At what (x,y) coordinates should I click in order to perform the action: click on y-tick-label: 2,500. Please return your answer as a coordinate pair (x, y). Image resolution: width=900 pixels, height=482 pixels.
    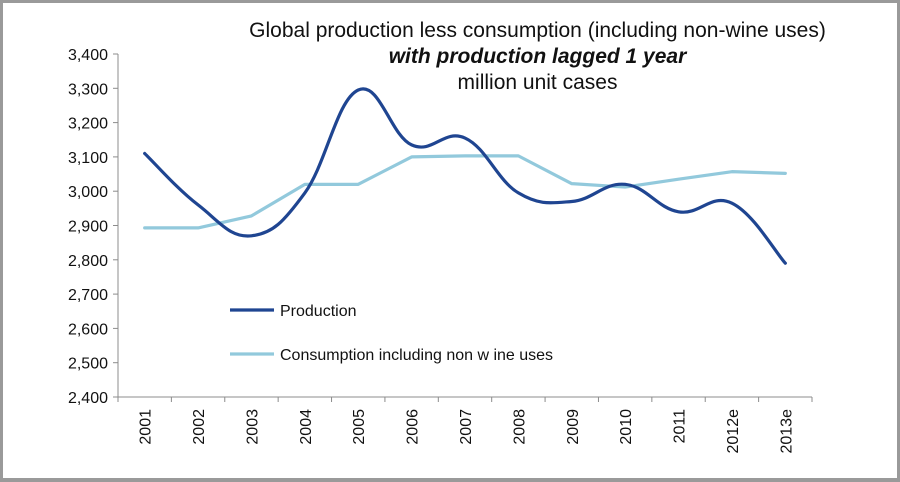
    Looking at the image, I should click on (88, 364).